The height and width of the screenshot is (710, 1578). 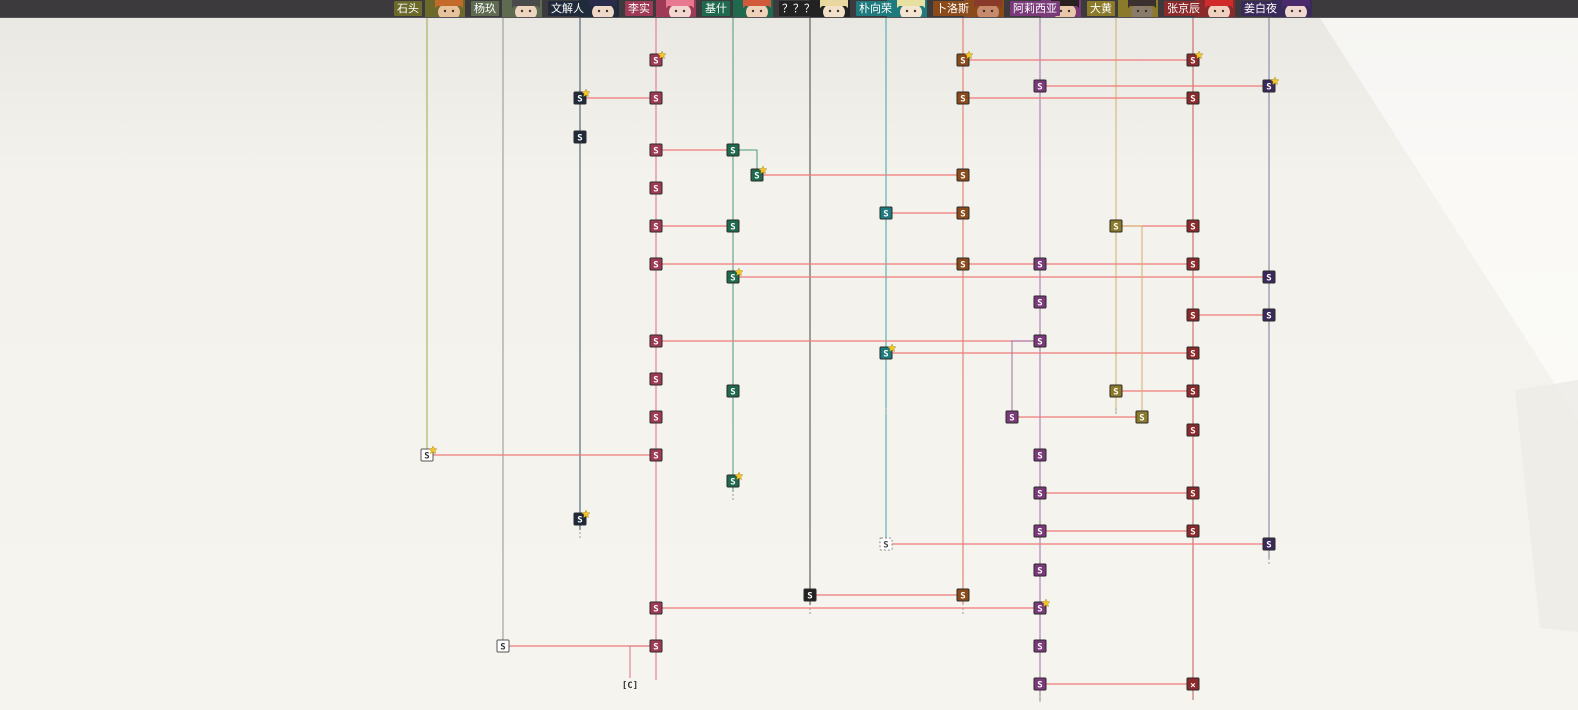 I want to click on tab-dahuang: 大黄, so click(x=1120, y=8).